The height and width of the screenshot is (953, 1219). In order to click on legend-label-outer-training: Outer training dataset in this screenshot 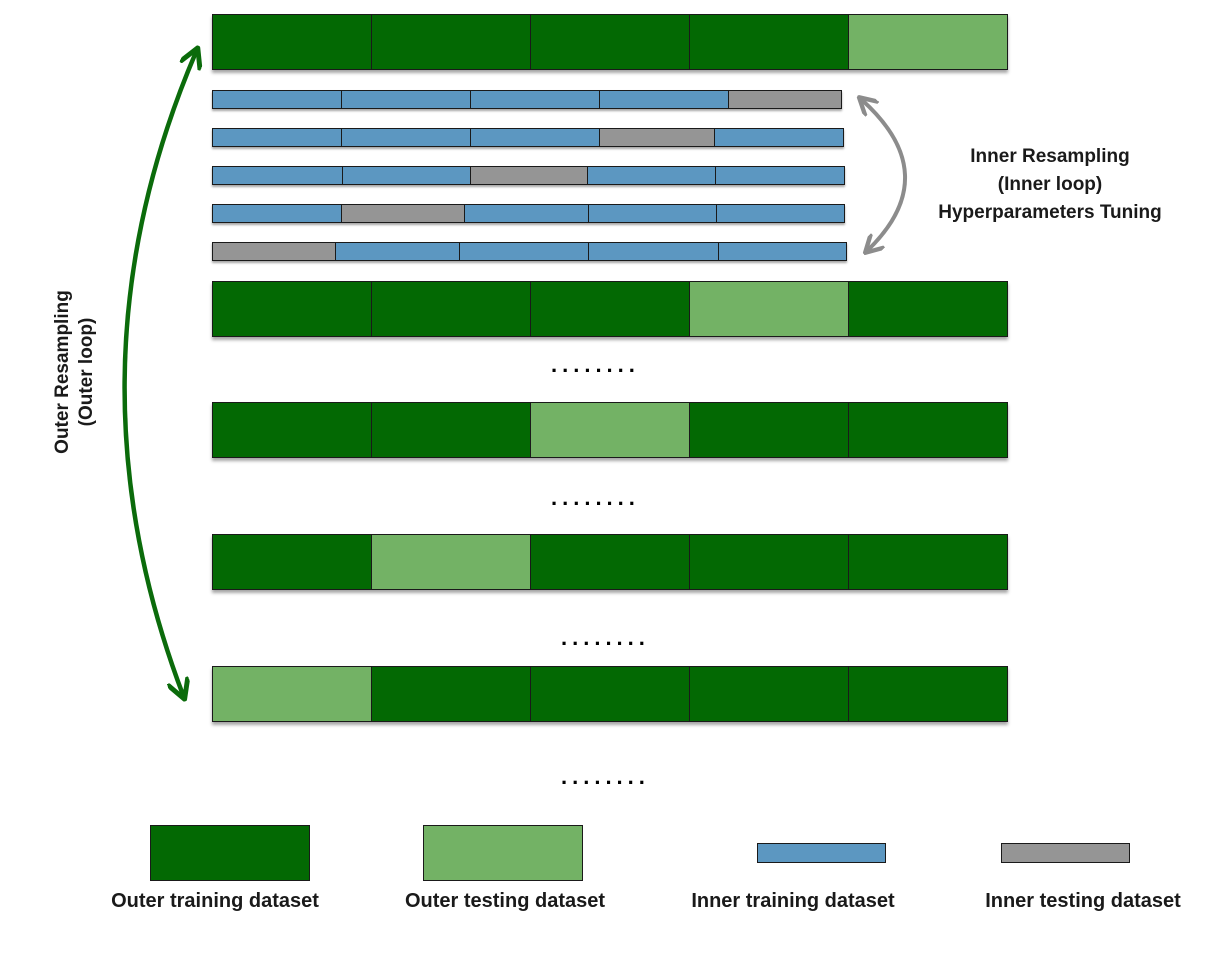, I will do `click(215, 901)`.